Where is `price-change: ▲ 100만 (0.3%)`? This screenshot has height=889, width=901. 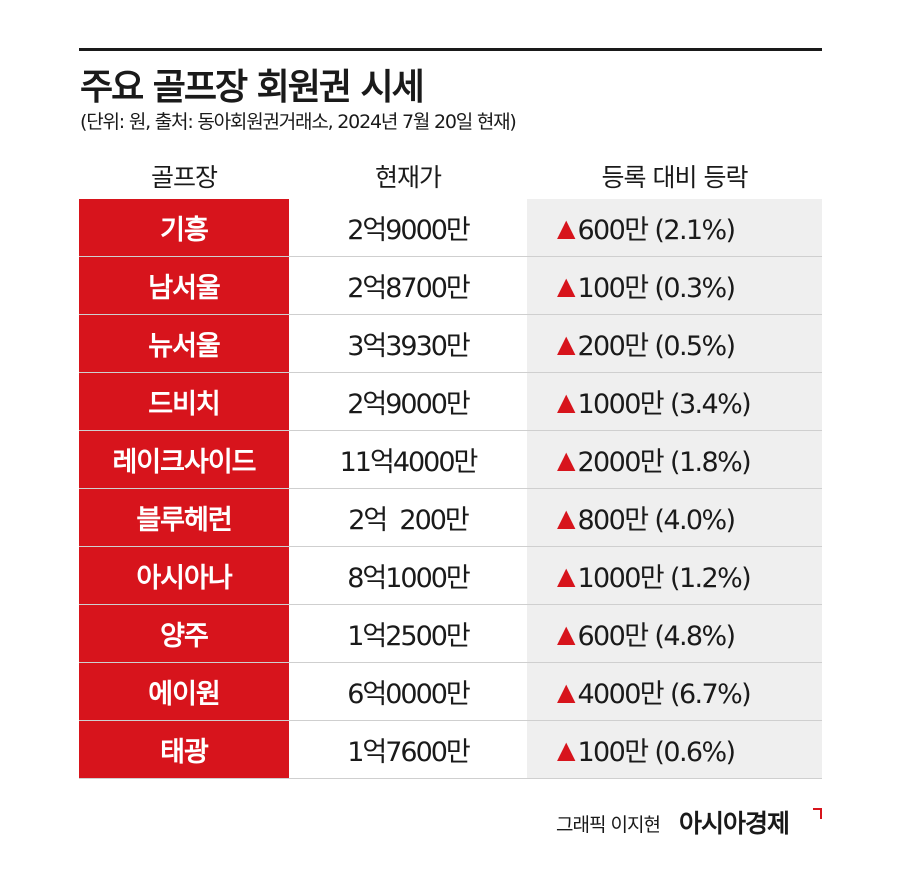 price-change: ▲ 100만 (0.3%) is located at coordinates (674, 285).